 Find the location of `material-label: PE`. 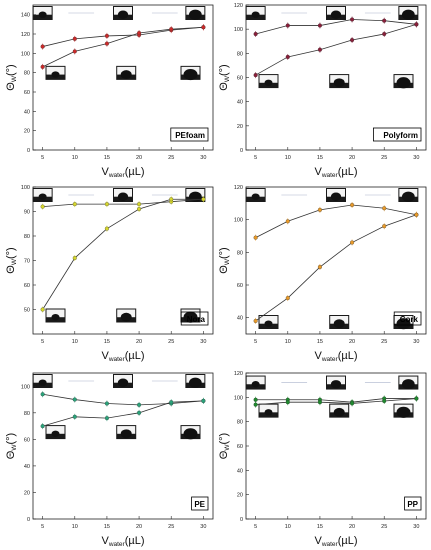

material-label: PE is located at coordinates (199, 504).